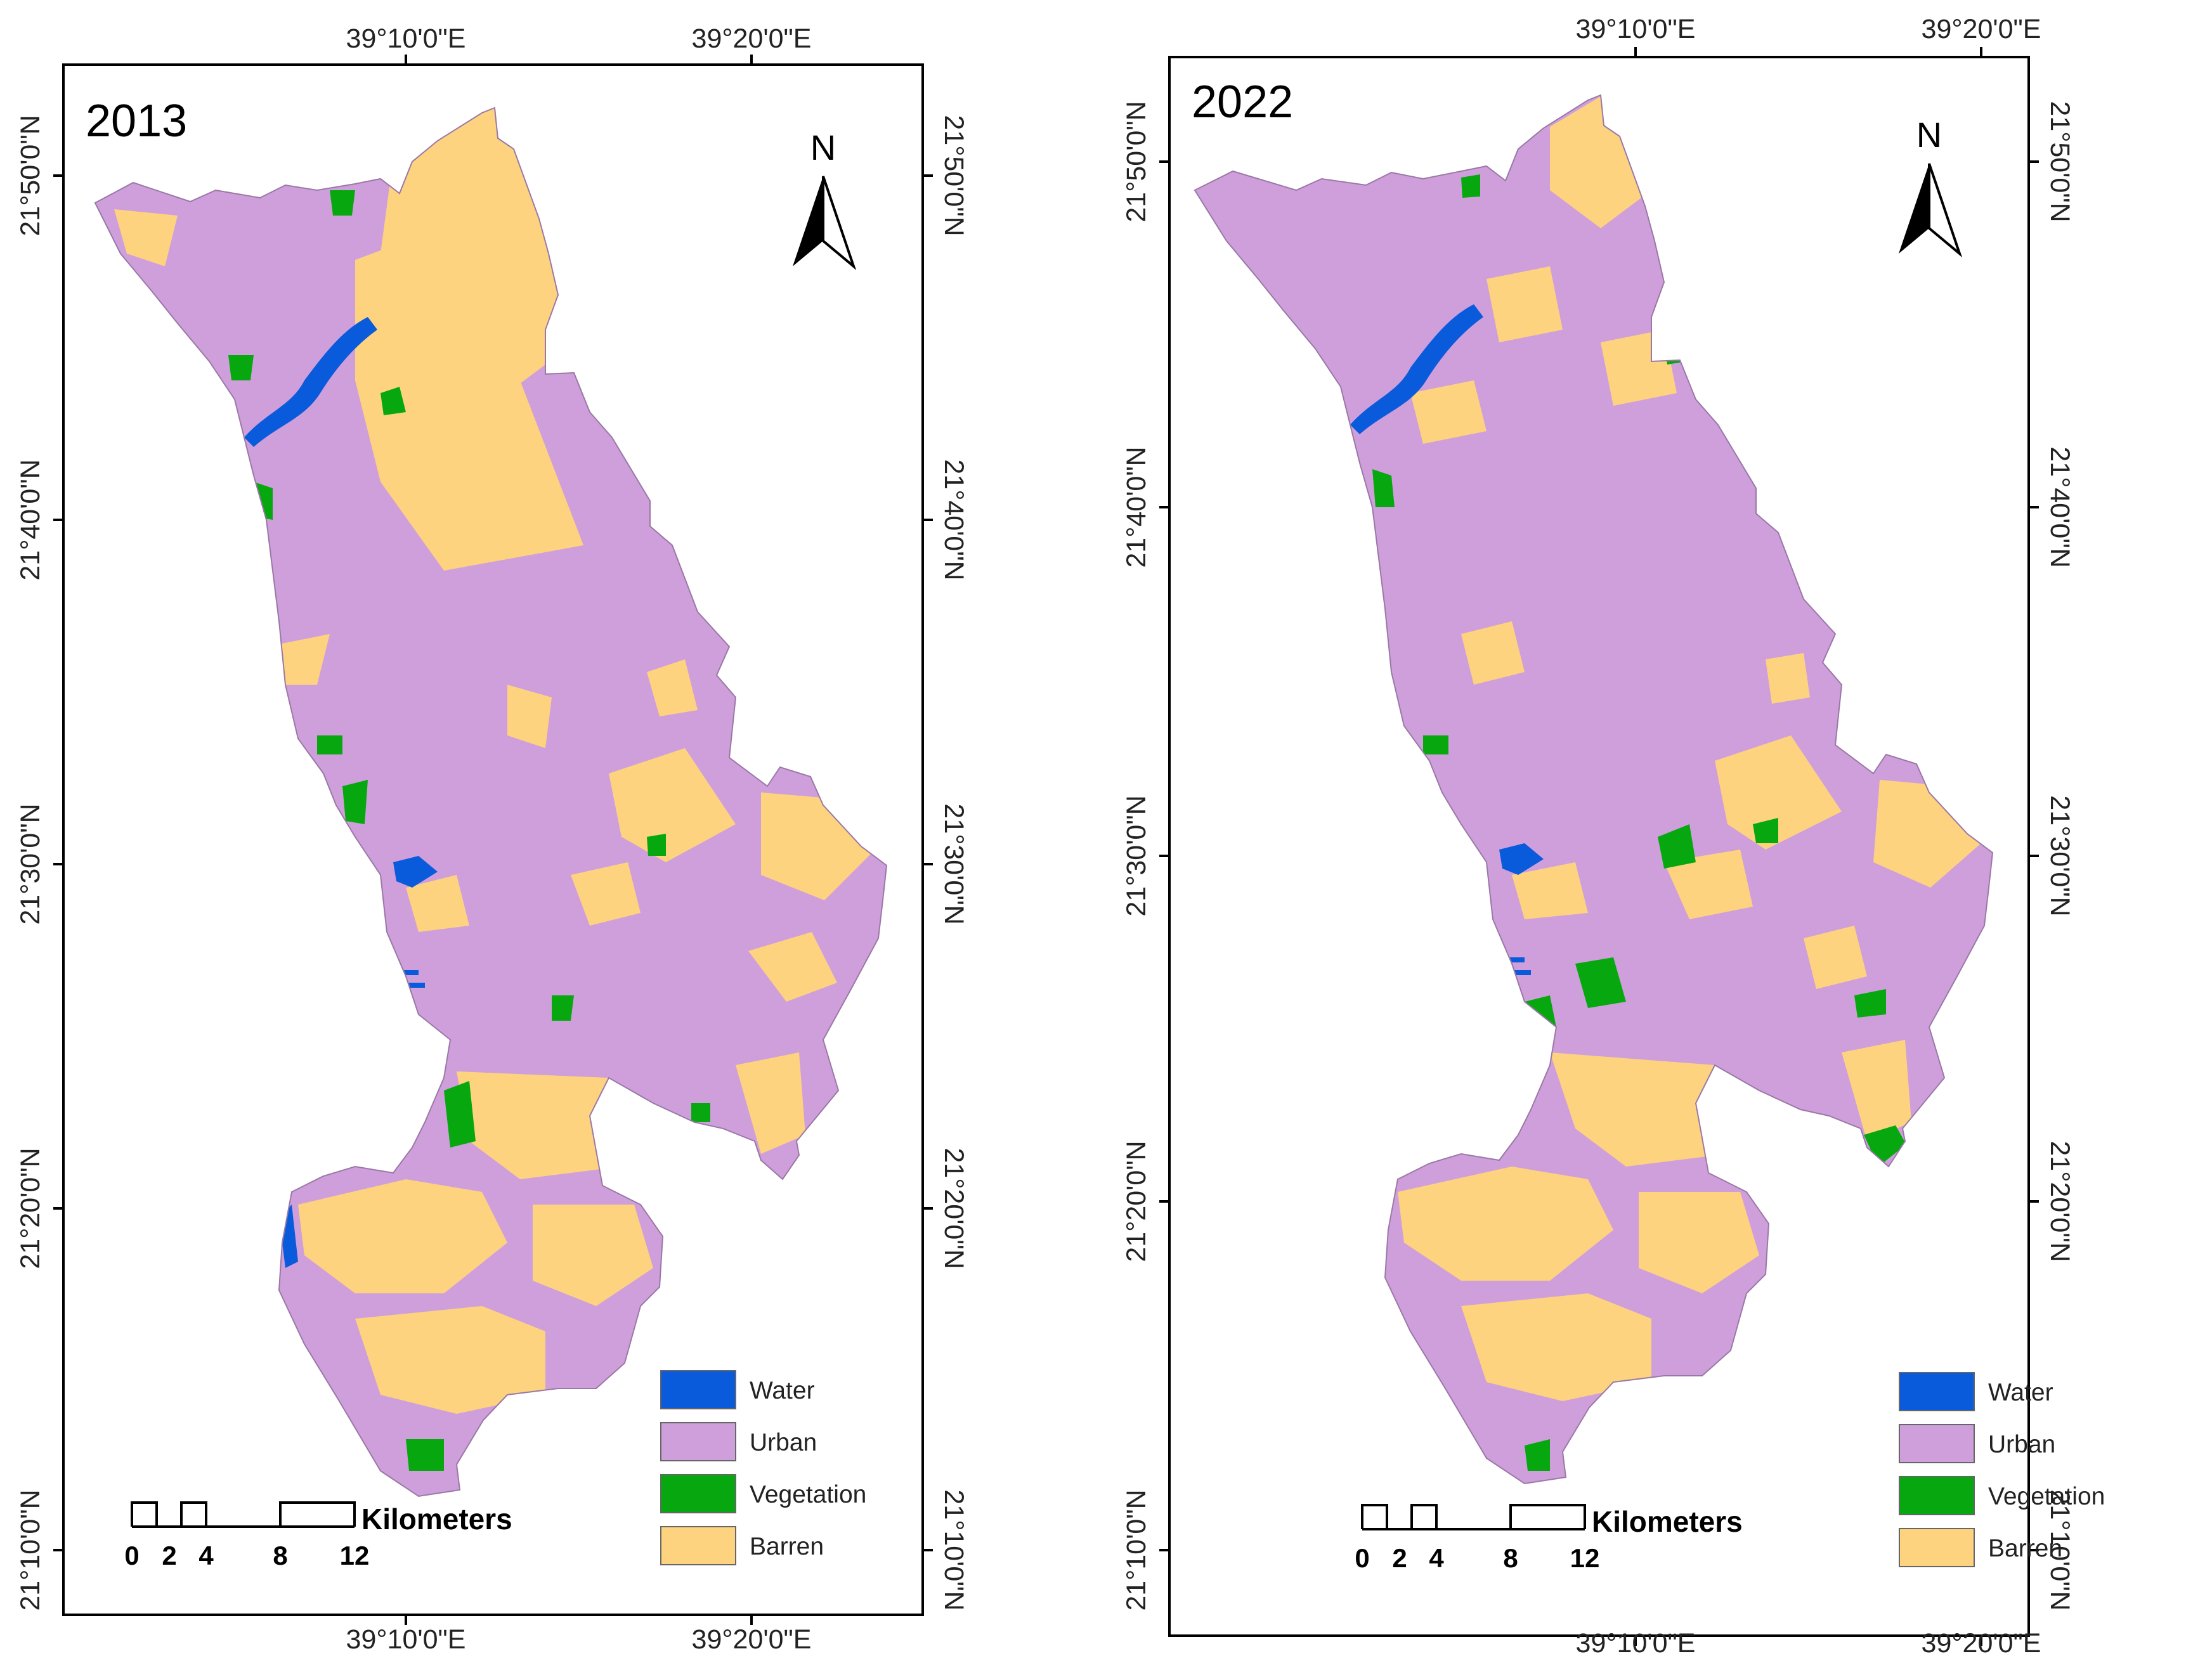  Describe the element at coordinates (136, 121) in the screenshot. I see `year-label: 2013` at that location.